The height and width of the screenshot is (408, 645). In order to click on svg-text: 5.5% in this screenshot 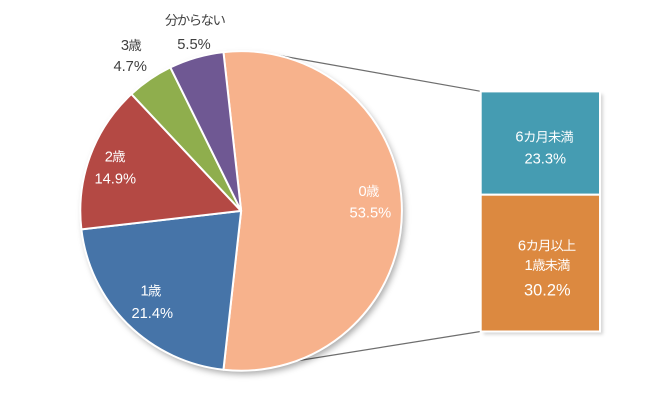, I will do `click(193, 45)`.